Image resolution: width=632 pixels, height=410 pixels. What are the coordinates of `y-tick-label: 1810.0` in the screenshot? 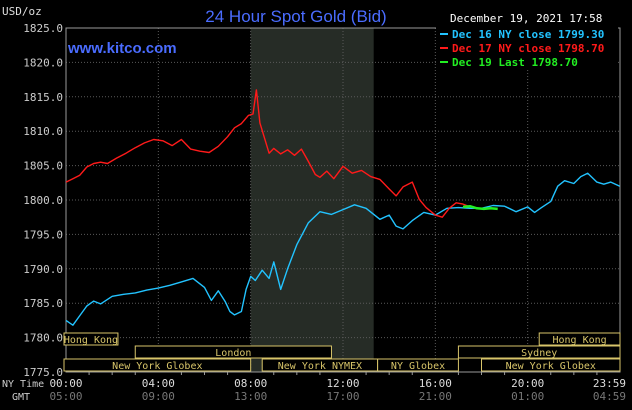 It's located at (43, 131).